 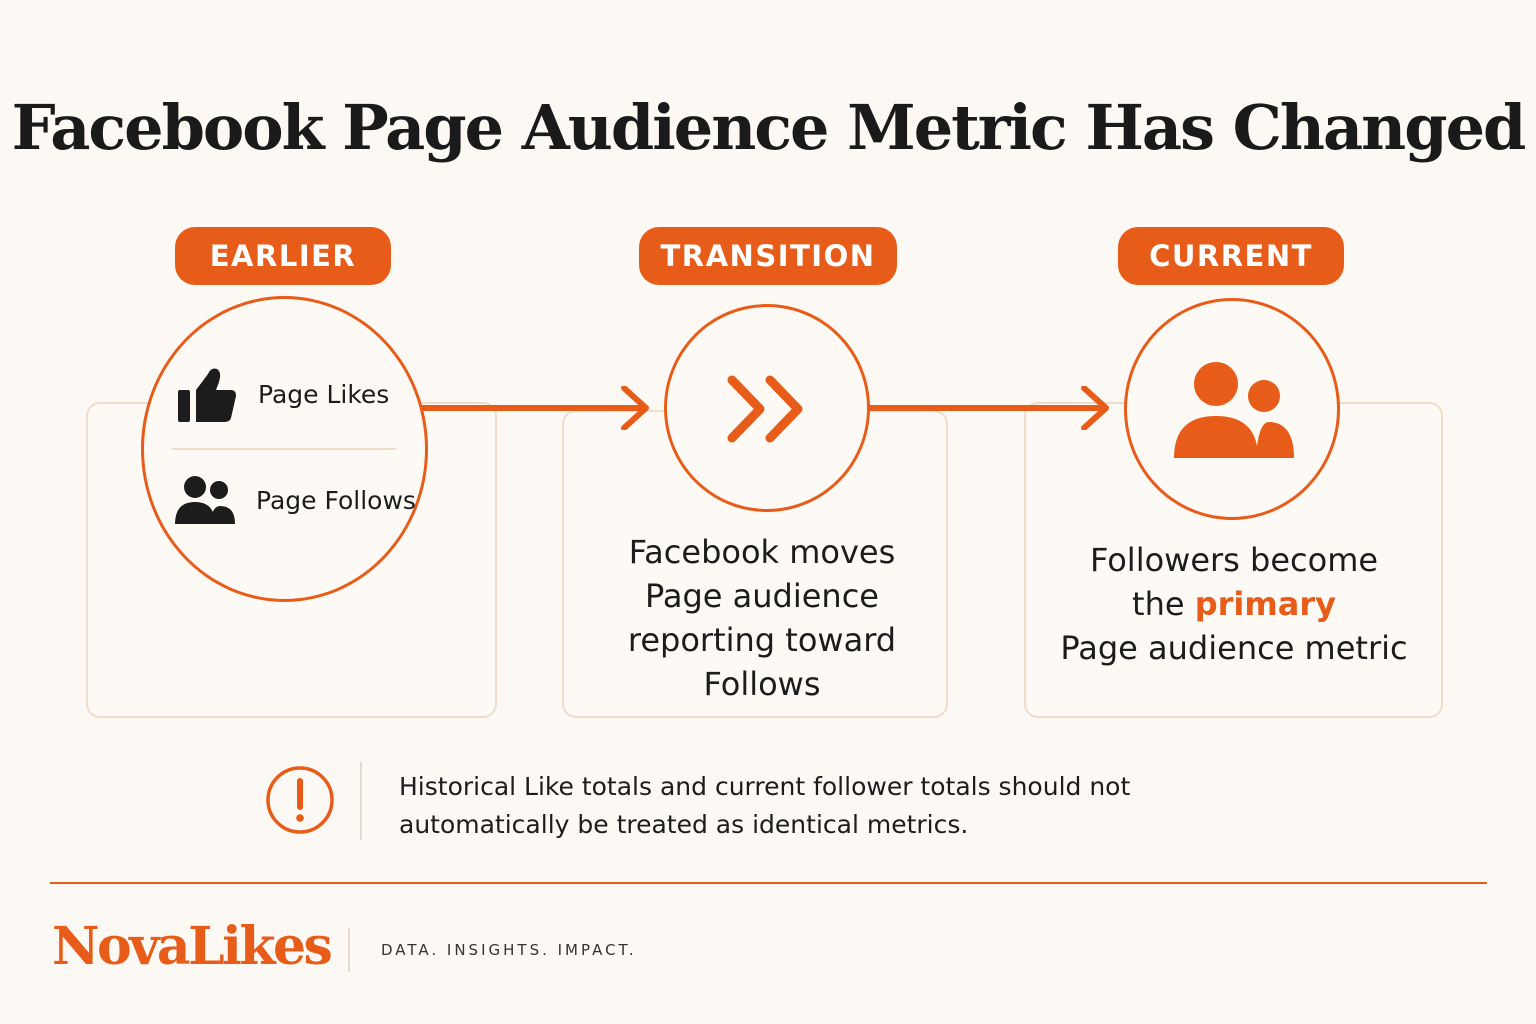 I want to click on description-line: Follows, so click(x=762, y=684).